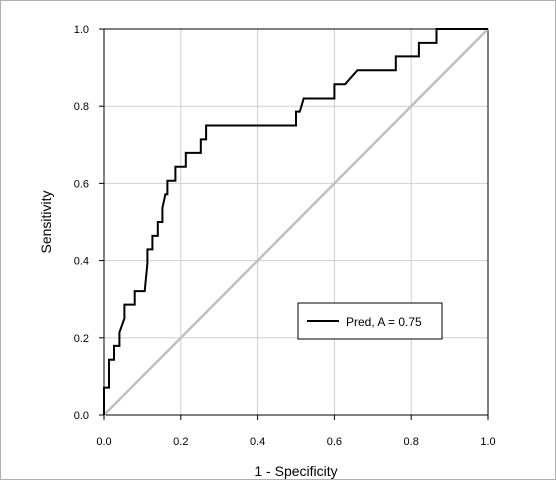  What do you see at coordinates (334, 442) in the screenshot?
I see `x-tick-label: 0.6` at bounding box center [334, 442].